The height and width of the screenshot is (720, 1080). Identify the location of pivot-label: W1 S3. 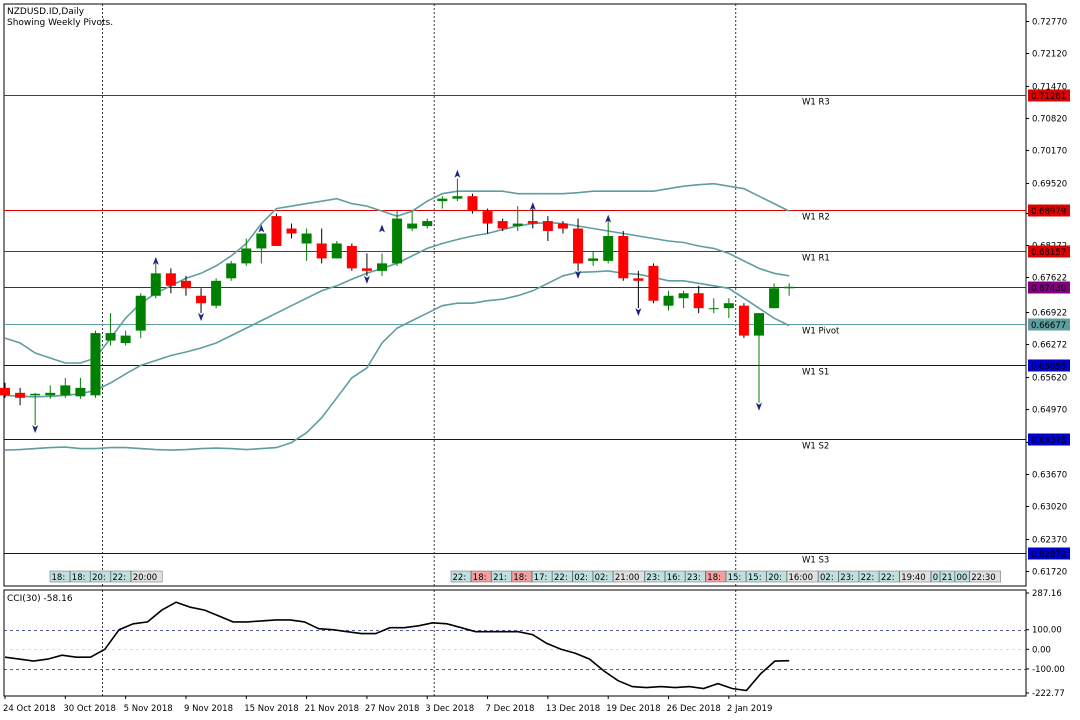
(815, 561).